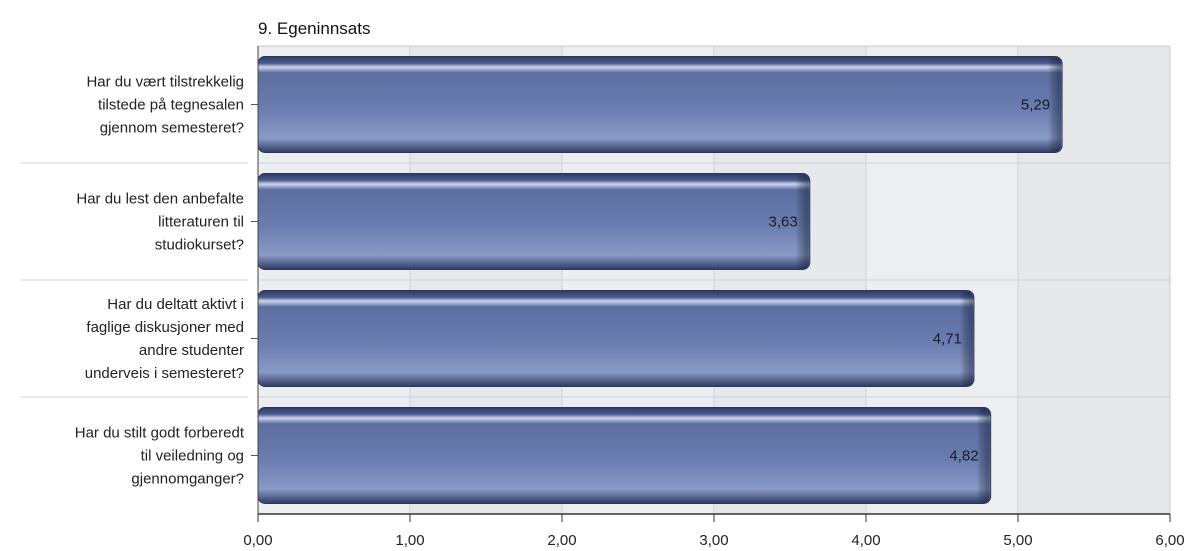 The image size is (1196, 551). I want to click on bar-group: 4,82, so click(624, 455).